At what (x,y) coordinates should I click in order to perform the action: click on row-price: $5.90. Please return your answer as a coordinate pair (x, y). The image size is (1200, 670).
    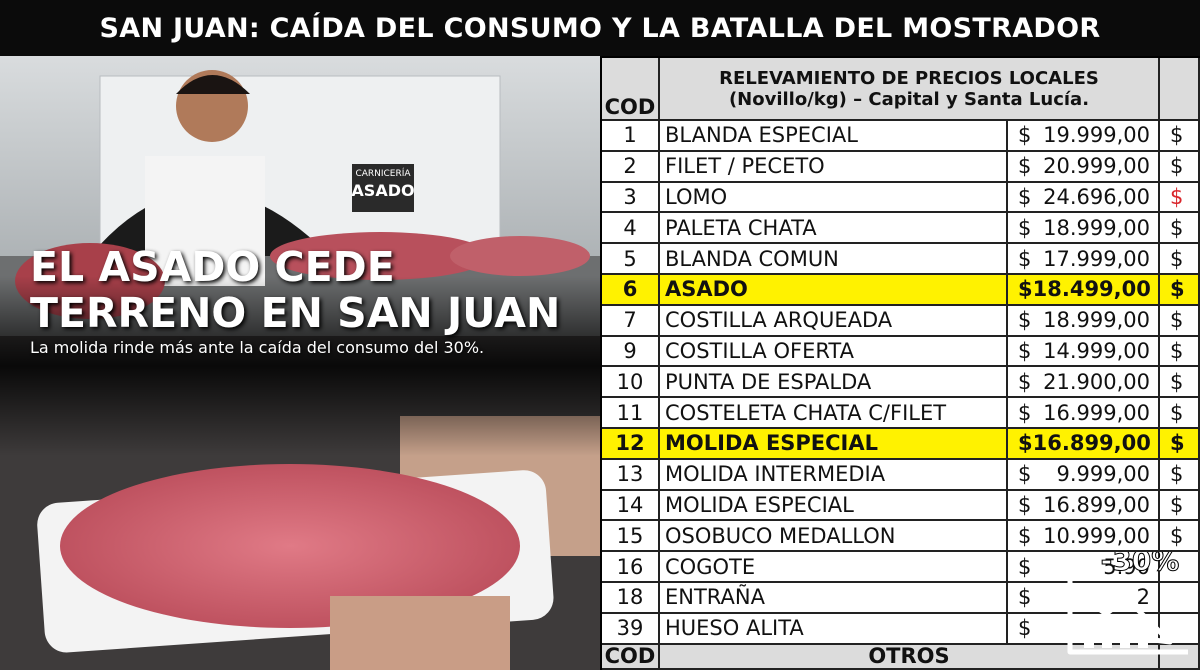
    Looking at the image, I should click on (1084, 567).